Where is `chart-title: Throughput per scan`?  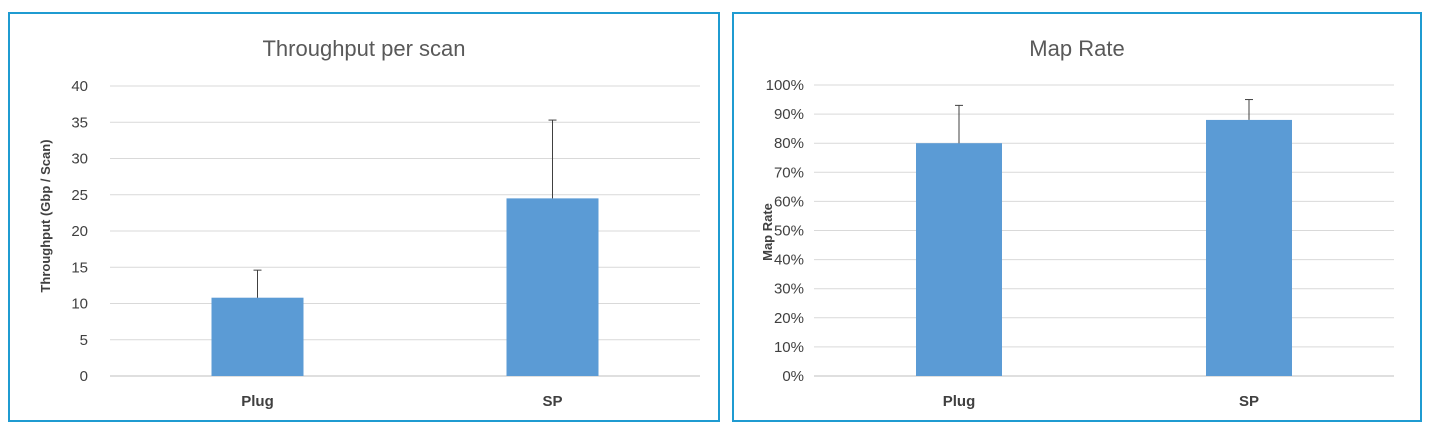
chart-title: Throughput per scan is located at coordinates (363, 48).